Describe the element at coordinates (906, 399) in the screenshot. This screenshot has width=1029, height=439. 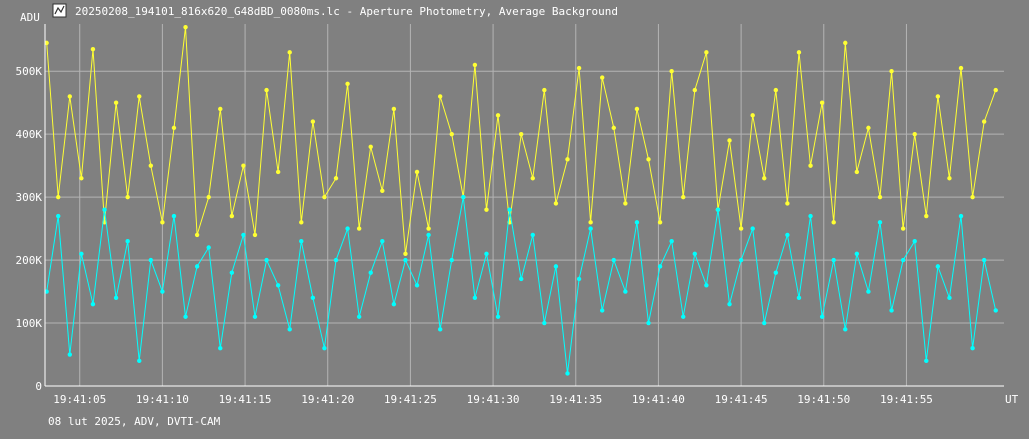
I see `x-tick-label: 19:41:55` at that location.